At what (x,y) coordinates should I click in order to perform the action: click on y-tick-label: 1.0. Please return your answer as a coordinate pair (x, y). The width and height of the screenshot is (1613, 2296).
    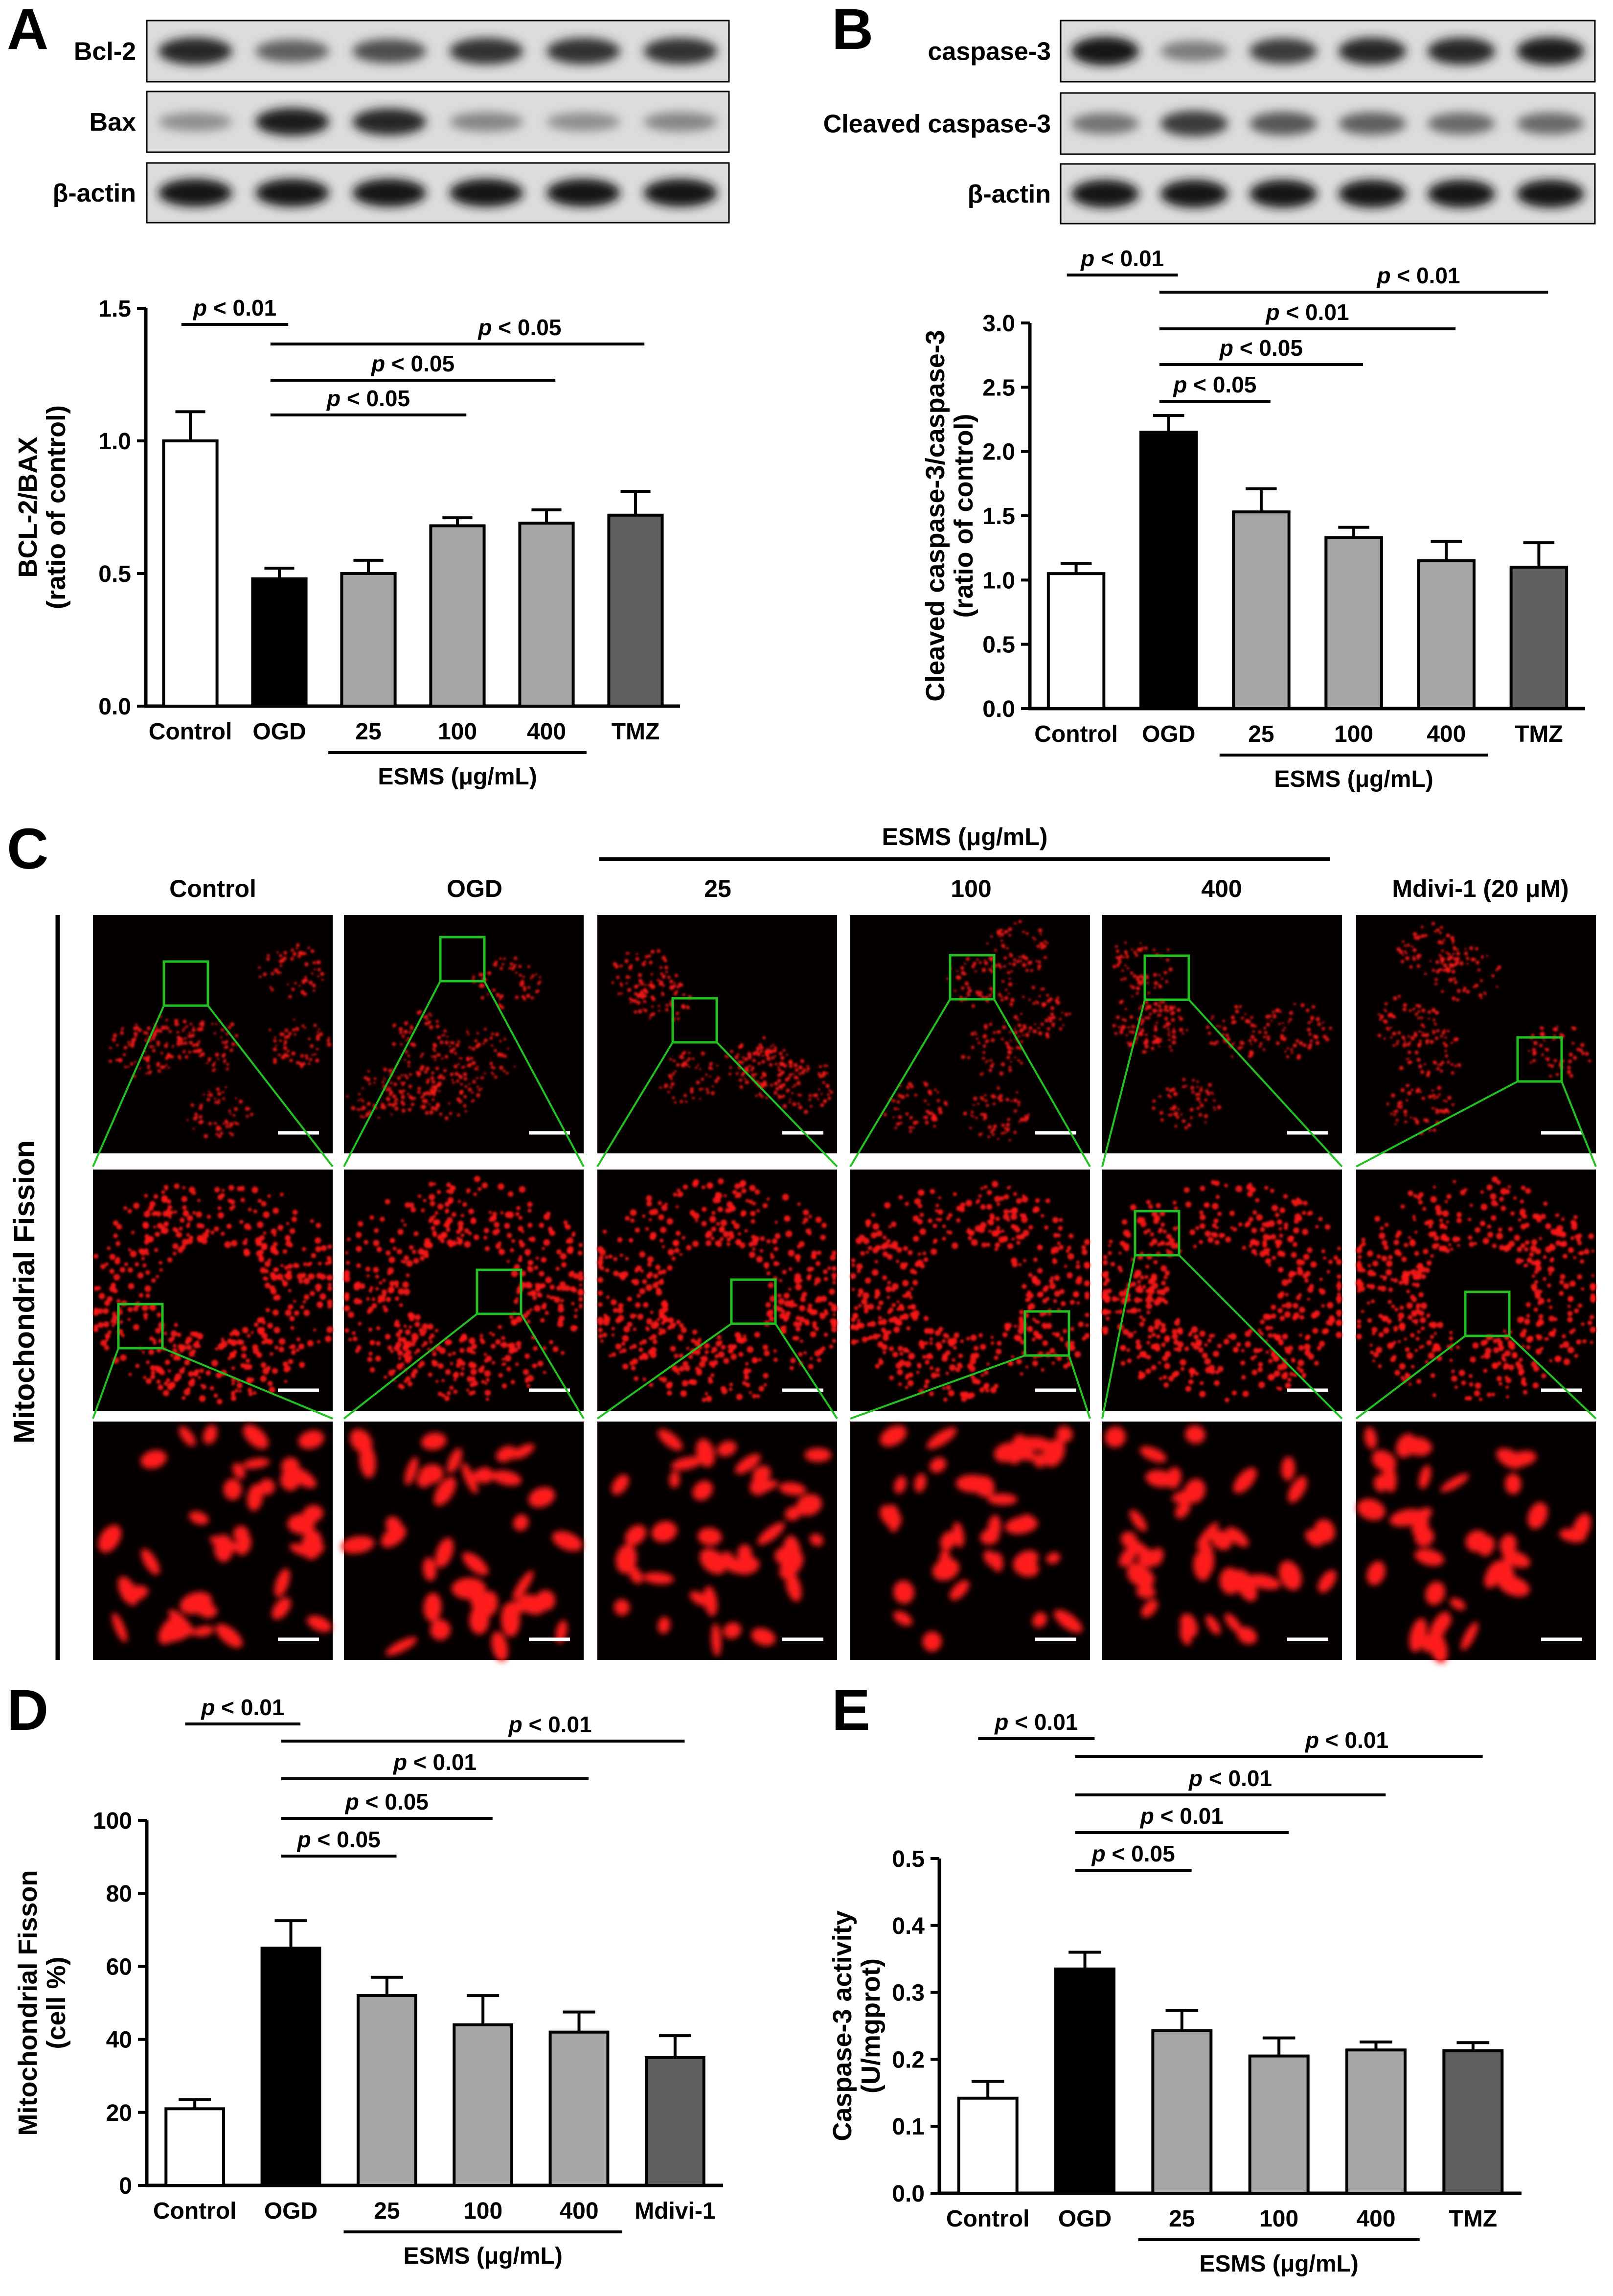
    Looking at the image, I should click on (999, 581).